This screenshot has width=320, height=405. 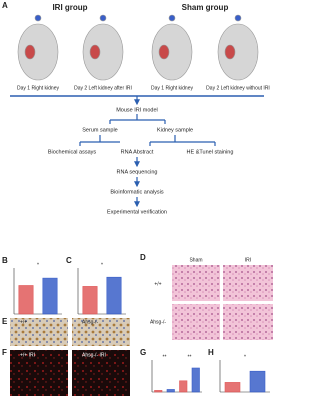 What do you see at coordinates (69, 260) in the screenshot?
I see `panel-letter: C` at bounding box center [69, 260].